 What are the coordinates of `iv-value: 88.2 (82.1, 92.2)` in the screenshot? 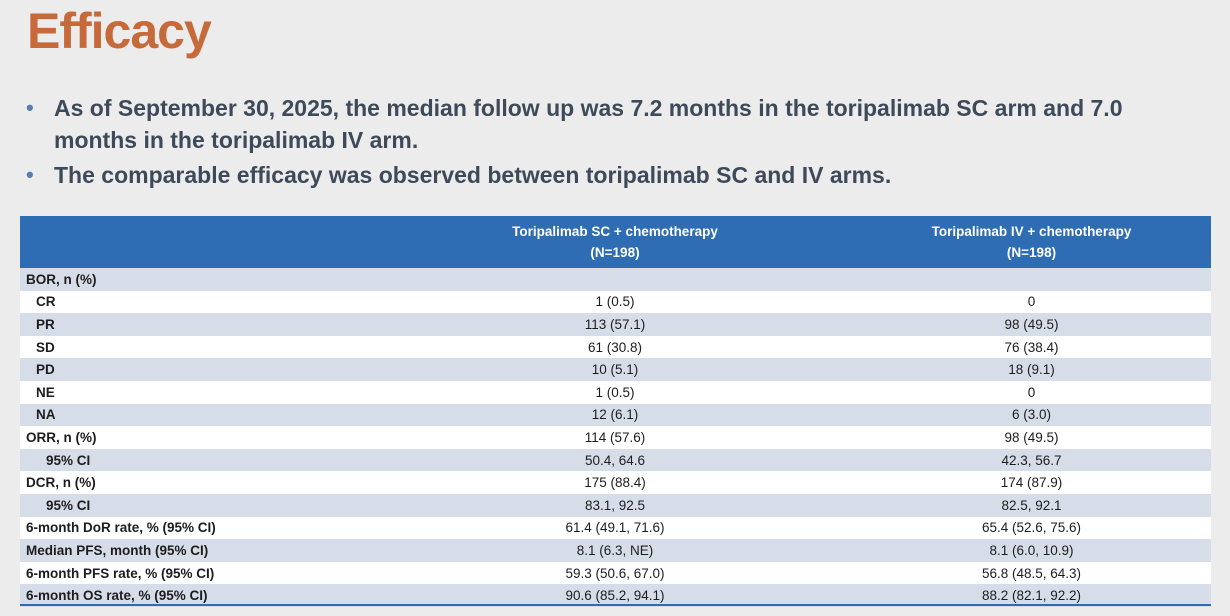 It's located at (1031, 596).